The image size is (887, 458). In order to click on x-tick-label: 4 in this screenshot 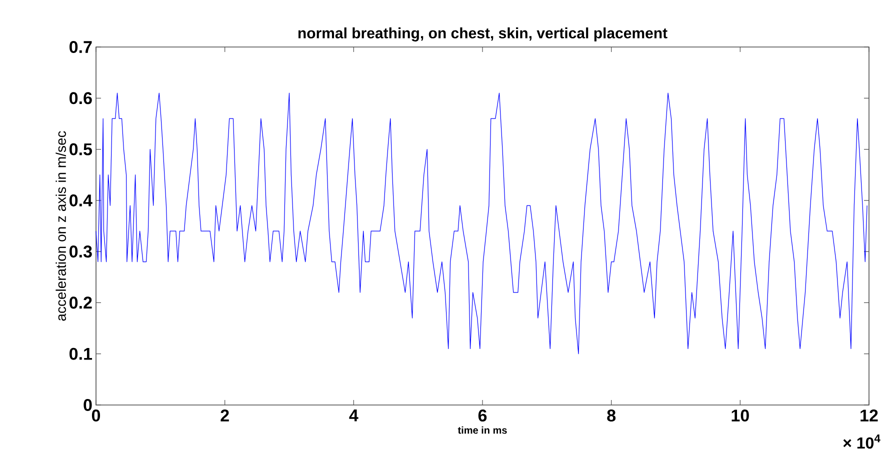, I will do `click(353, 416)`.